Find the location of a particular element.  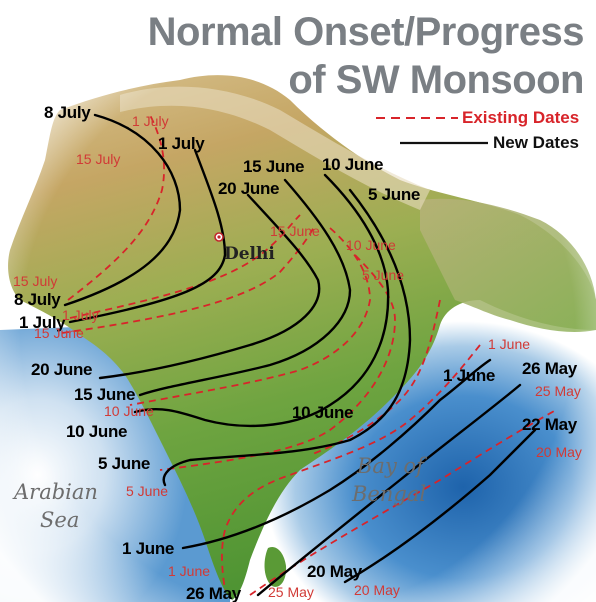

legend-swatches is located at coordinates (432, 131).